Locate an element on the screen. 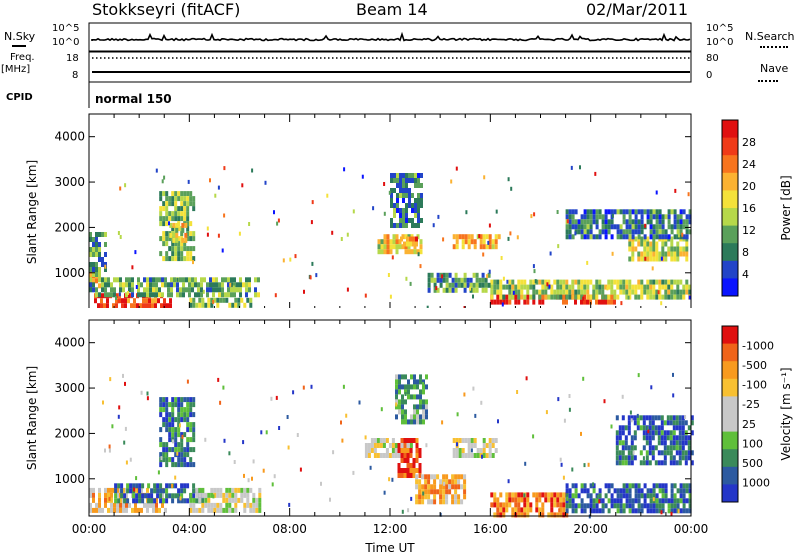 This screenshot has height=554, width=800. velocity-colorbar-tick: -500 is located at coordinates (754, 365).